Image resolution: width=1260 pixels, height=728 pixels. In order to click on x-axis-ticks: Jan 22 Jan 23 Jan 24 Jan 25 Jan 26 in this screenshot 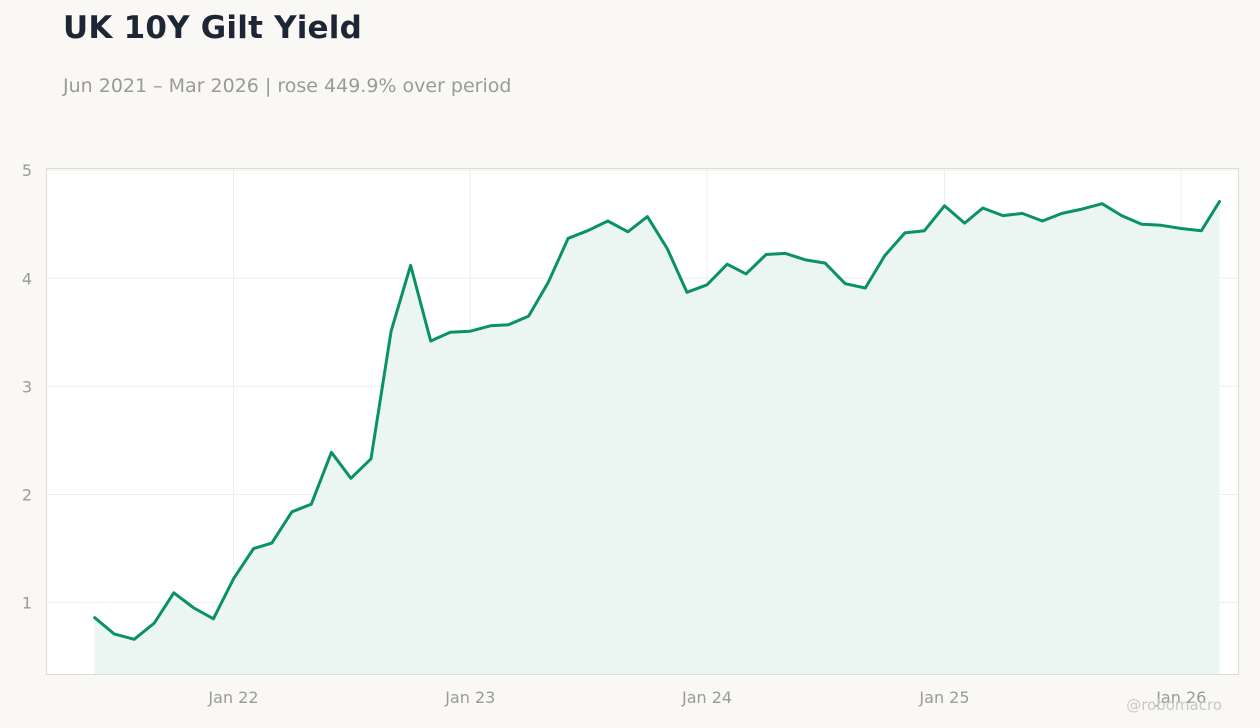, I will do `click(706, 697)`.